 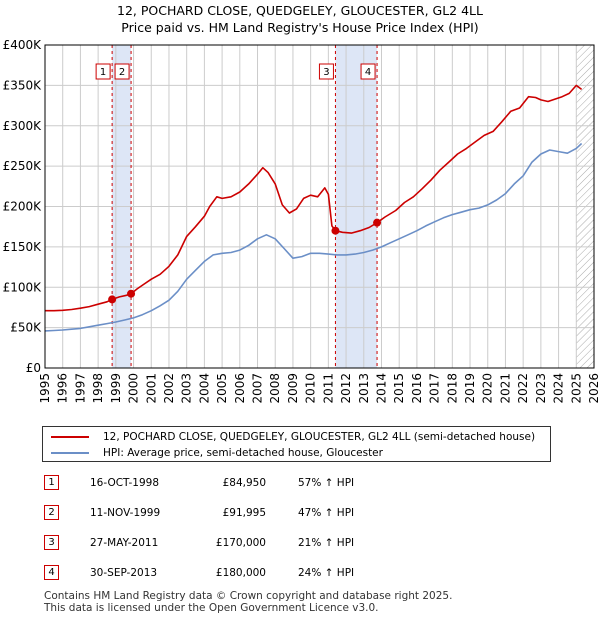 What do you see at coordinates (23, 45) in the screenshot?
I see `y-tick-label: £400K` at bounding box center [23, 45].